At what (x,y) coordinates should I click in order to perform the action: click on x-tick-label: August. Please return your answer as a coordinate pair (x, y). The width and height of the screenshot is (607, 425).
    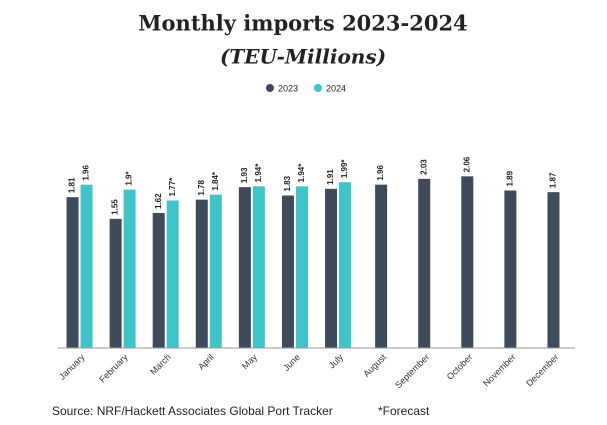
    Looking at the image, I should click on (374, 365).